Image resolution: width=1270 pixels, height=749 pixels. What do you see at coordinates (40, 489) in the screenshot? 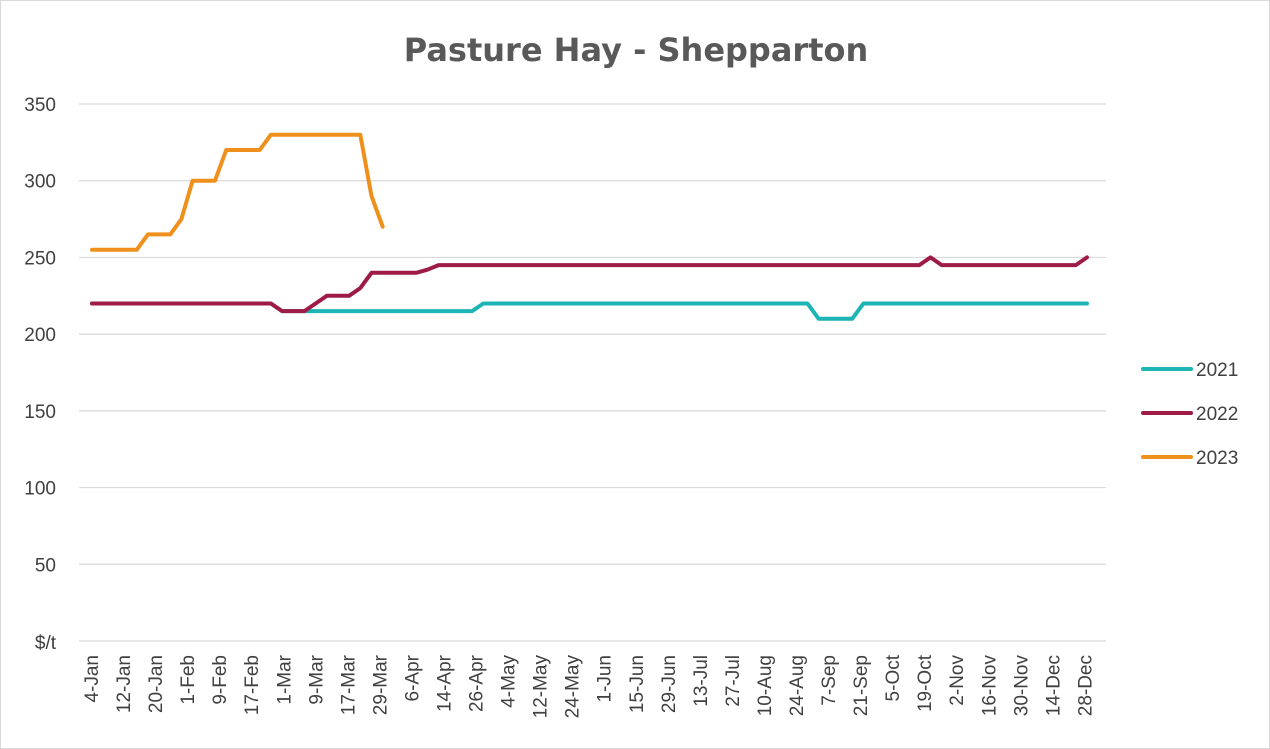
I see `y-tick-label: 100` at bounding box center [40, 489].